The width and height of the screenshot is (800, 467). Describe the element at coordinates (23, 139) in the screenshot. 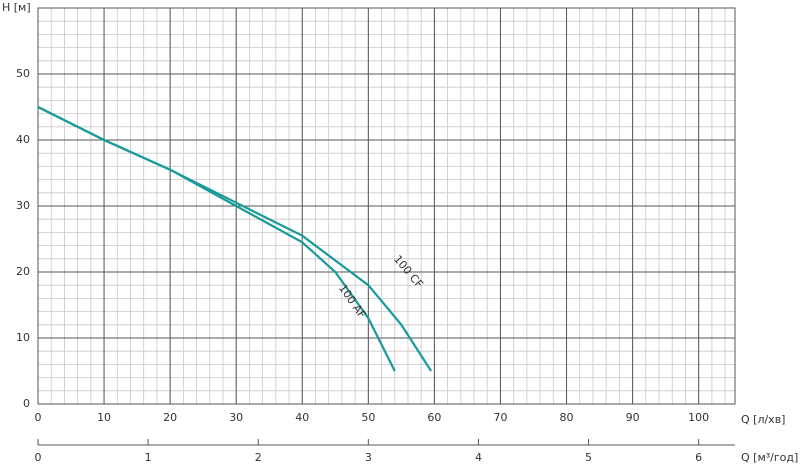

I see `y-tick-label: 40` at that location.